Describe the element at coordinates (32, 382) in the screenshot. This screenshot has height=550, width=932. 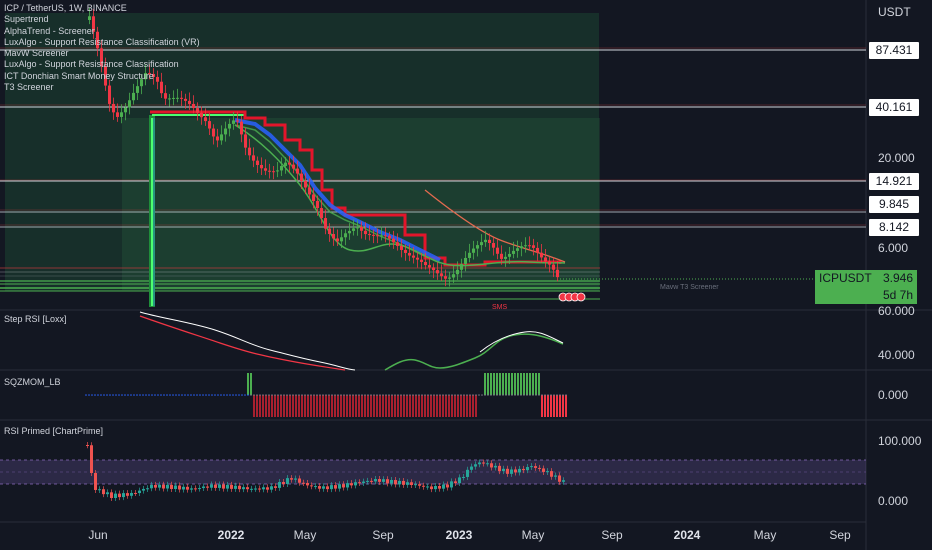
I see `pane-label-sqzmom: SQZMOM_LB` at that location.